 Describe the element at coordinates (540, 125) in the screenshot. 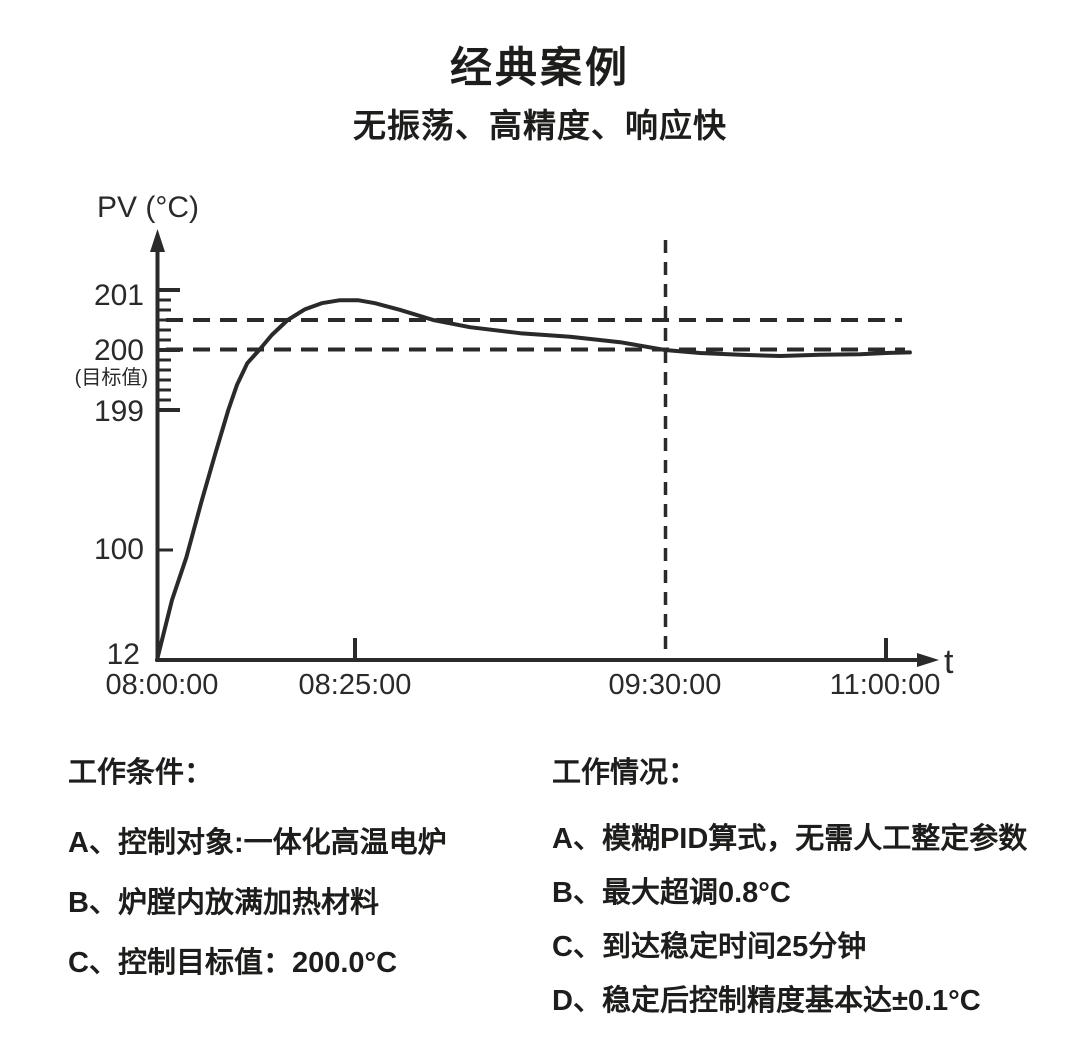

I see `page-subtitle: 无振荡、高精度、响应快` at that location.